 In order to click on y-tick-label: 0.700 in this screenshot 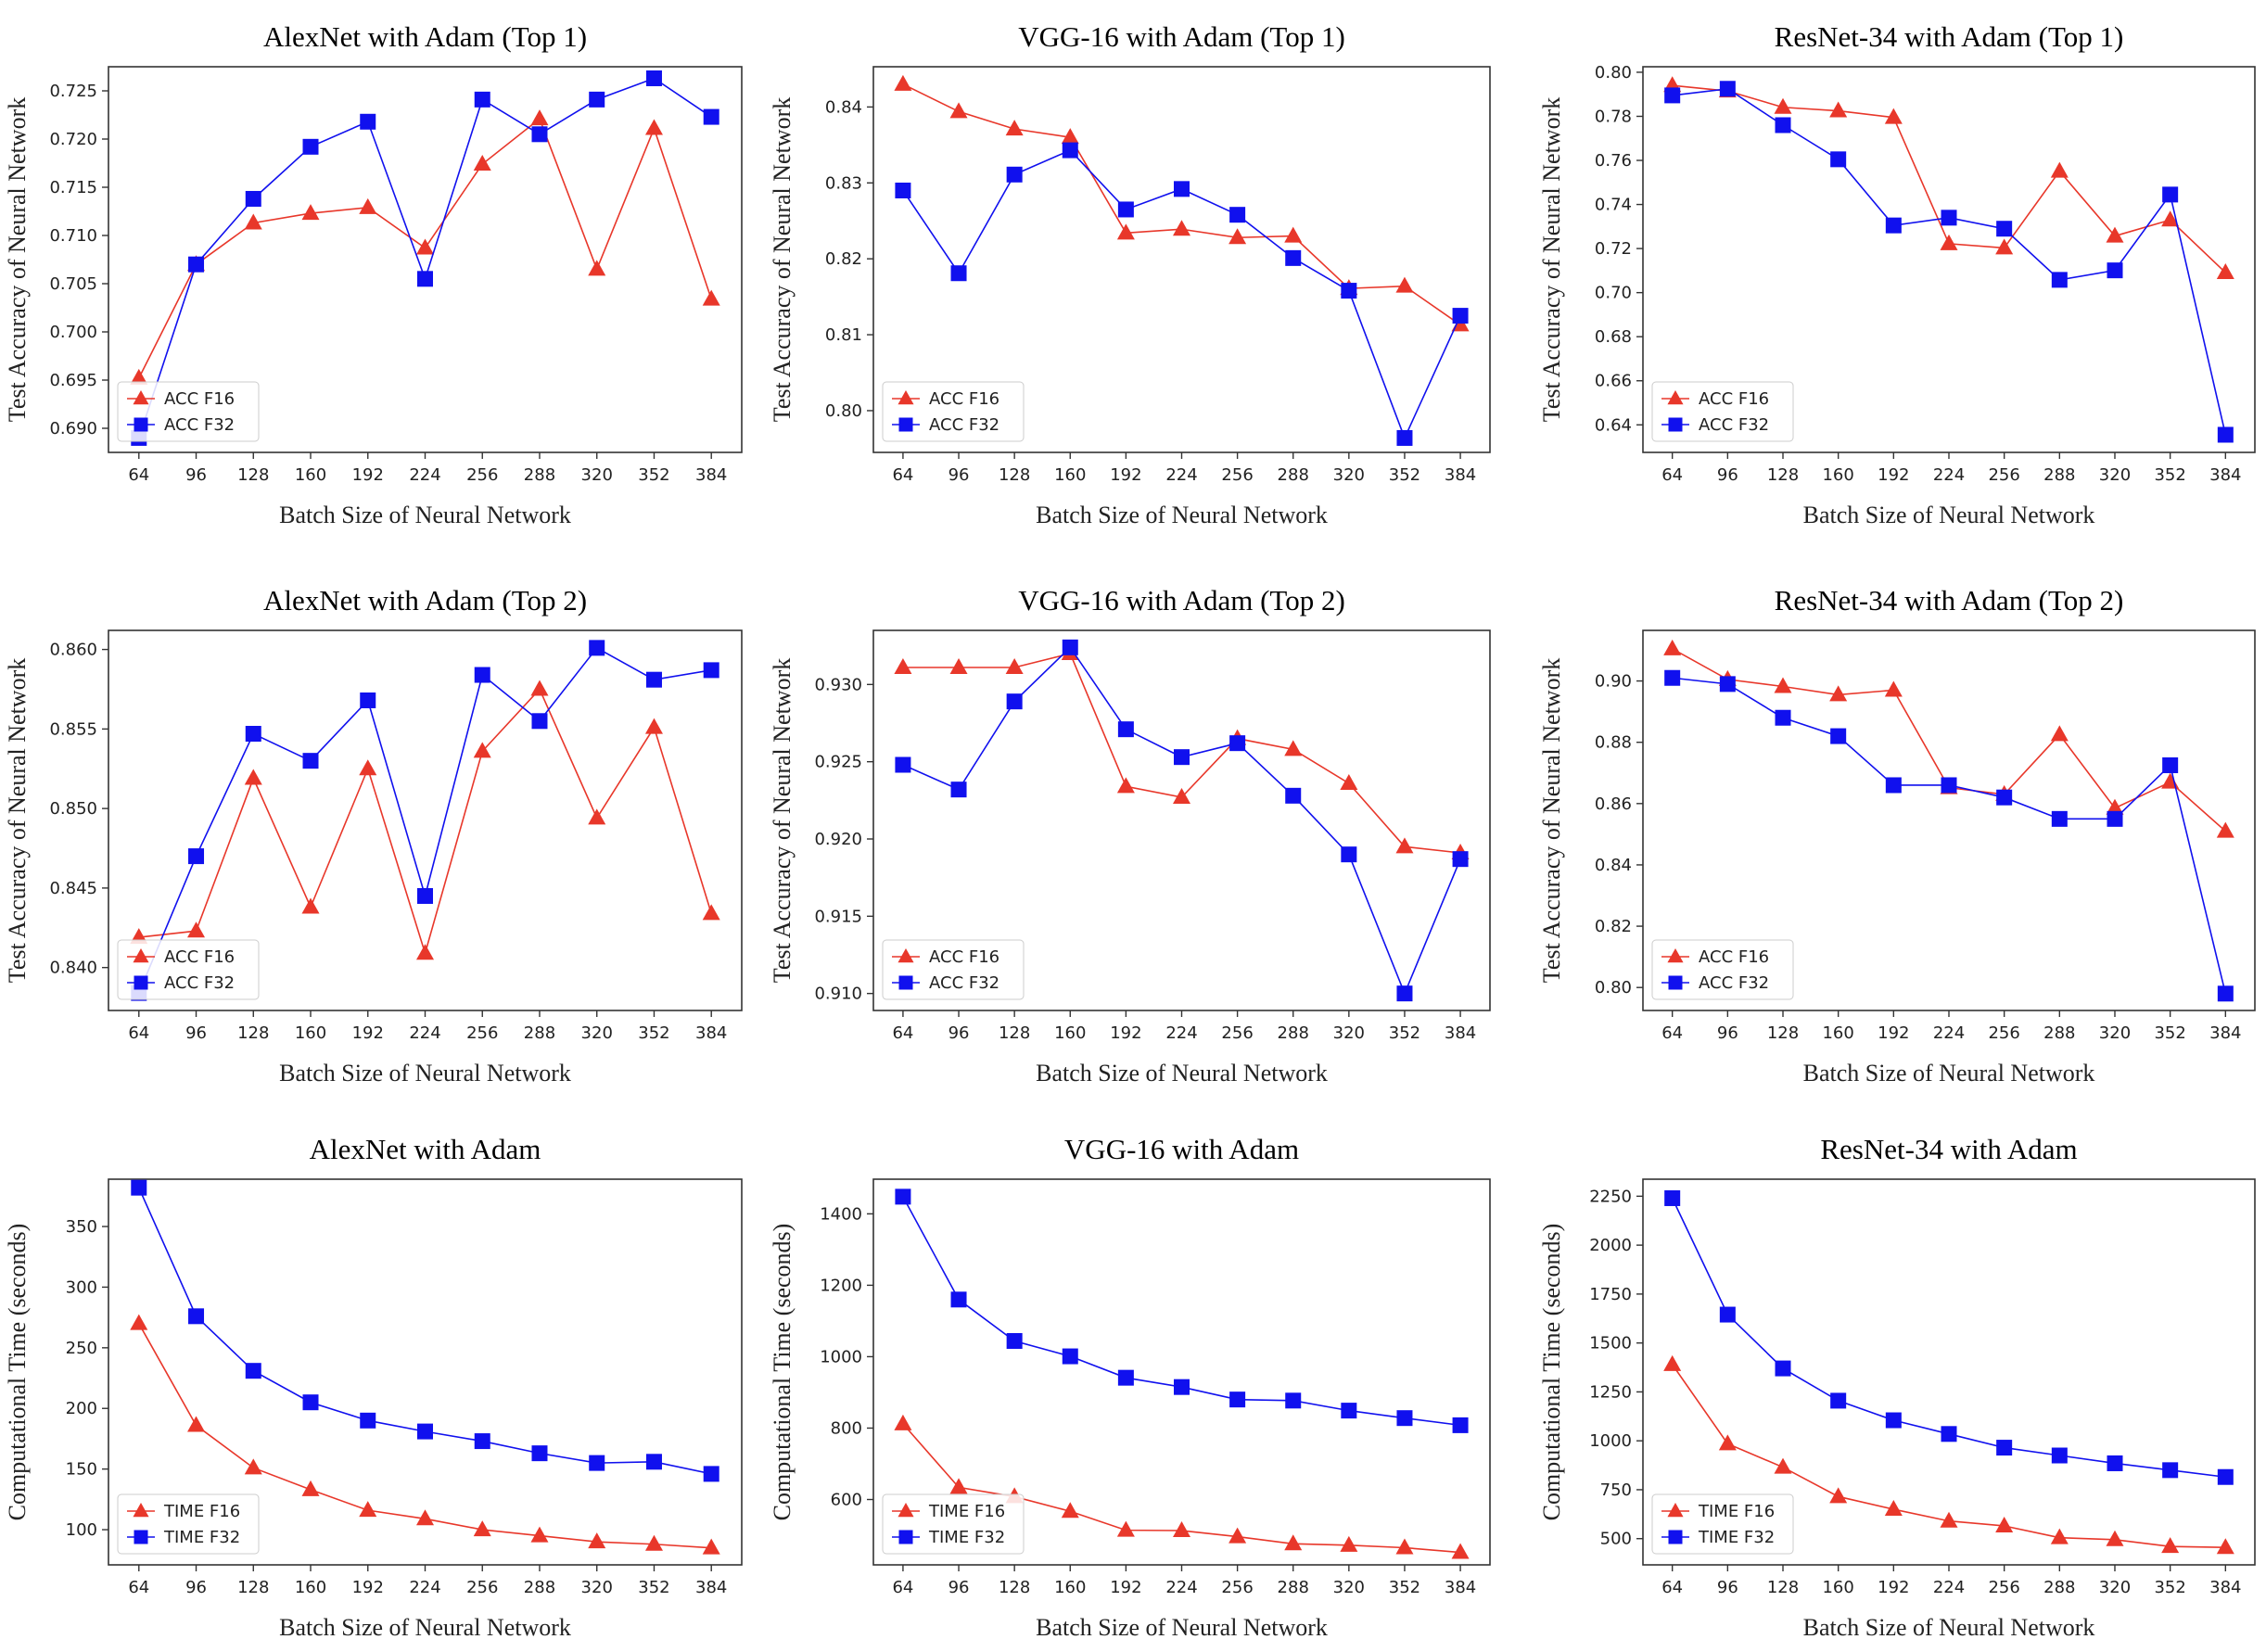, I will do `click(73, 332)`.